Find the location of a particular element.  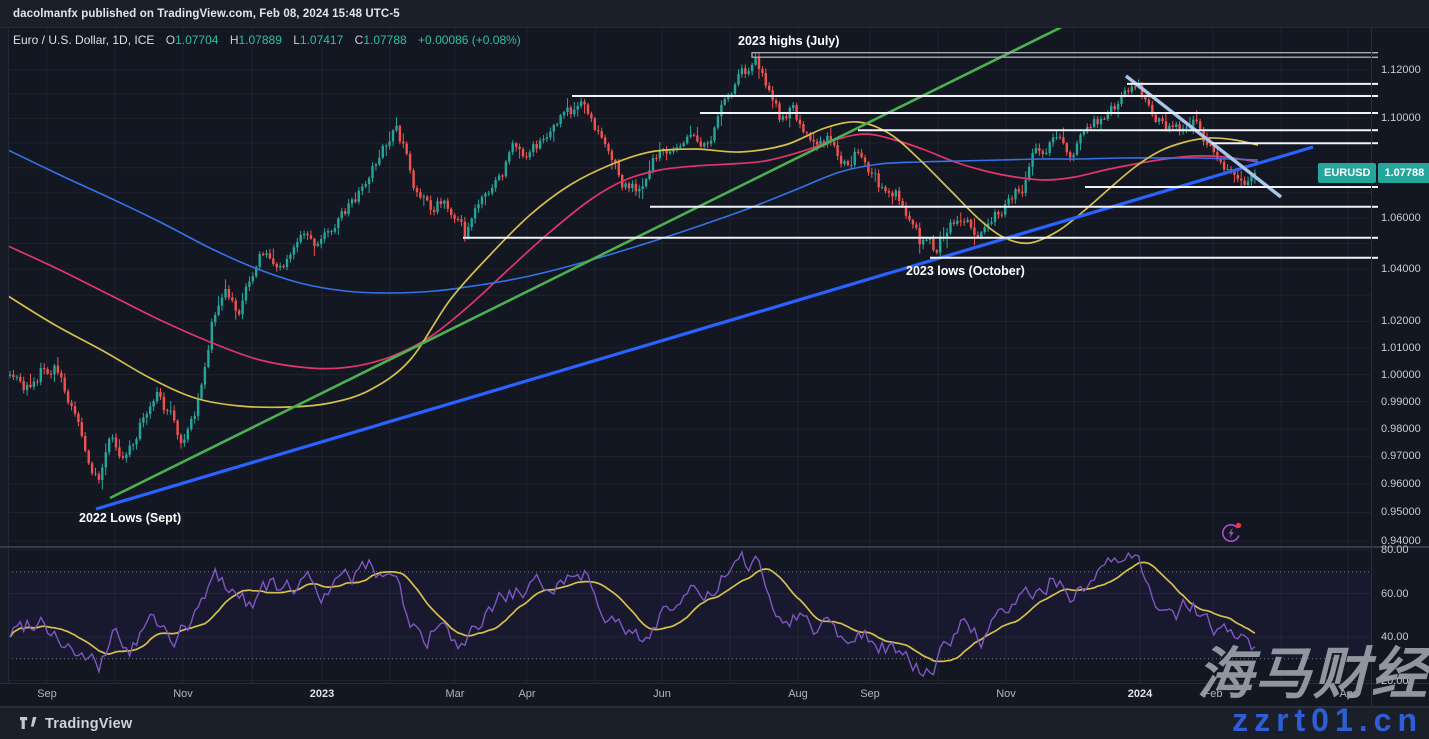

price-axis-label: 1.12000 is located at coordinates (1401, 70).